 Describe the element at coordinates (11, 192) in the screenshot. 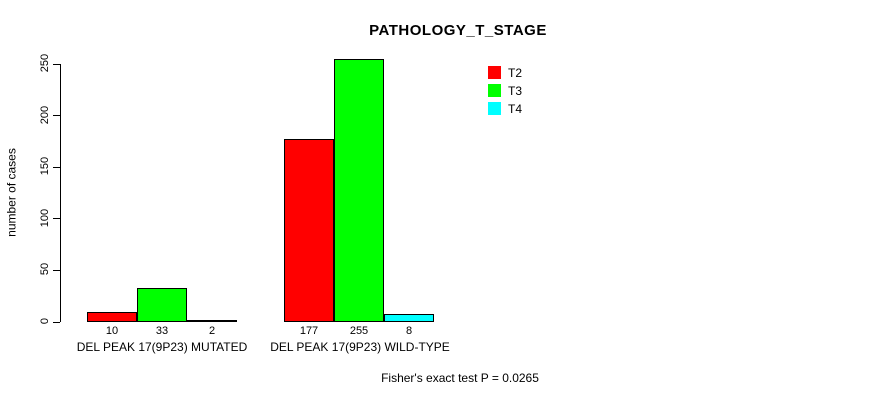

I see `y-axis-title: number of cases` at that location.